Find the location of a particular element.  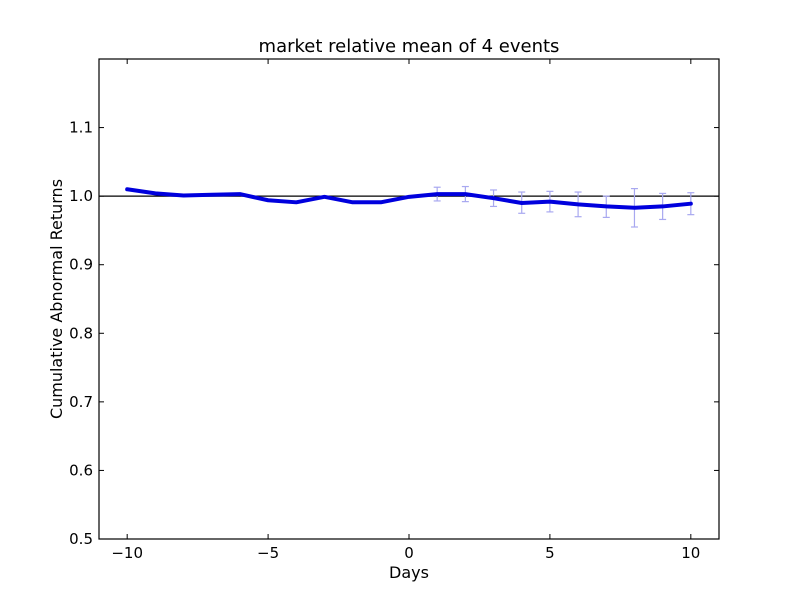

x-axis-label: Days is located at coordinates (409, 572).